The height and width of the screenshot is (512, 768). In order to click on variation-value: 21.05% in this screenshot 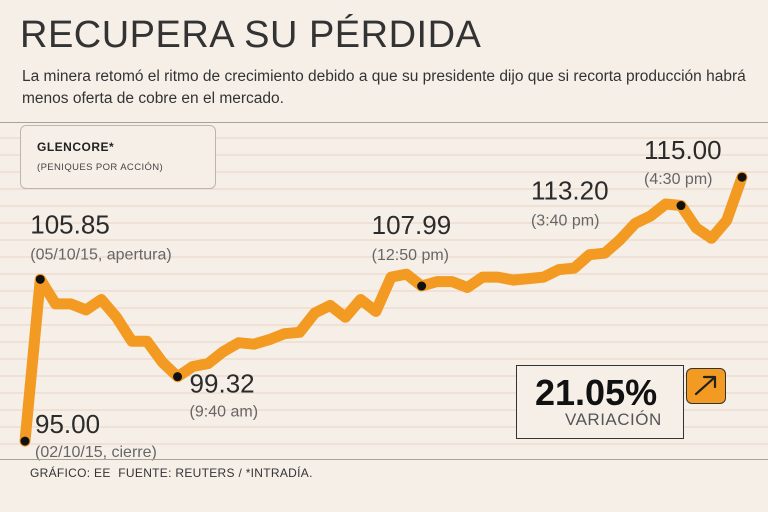, I will do `click(596, 392)`.